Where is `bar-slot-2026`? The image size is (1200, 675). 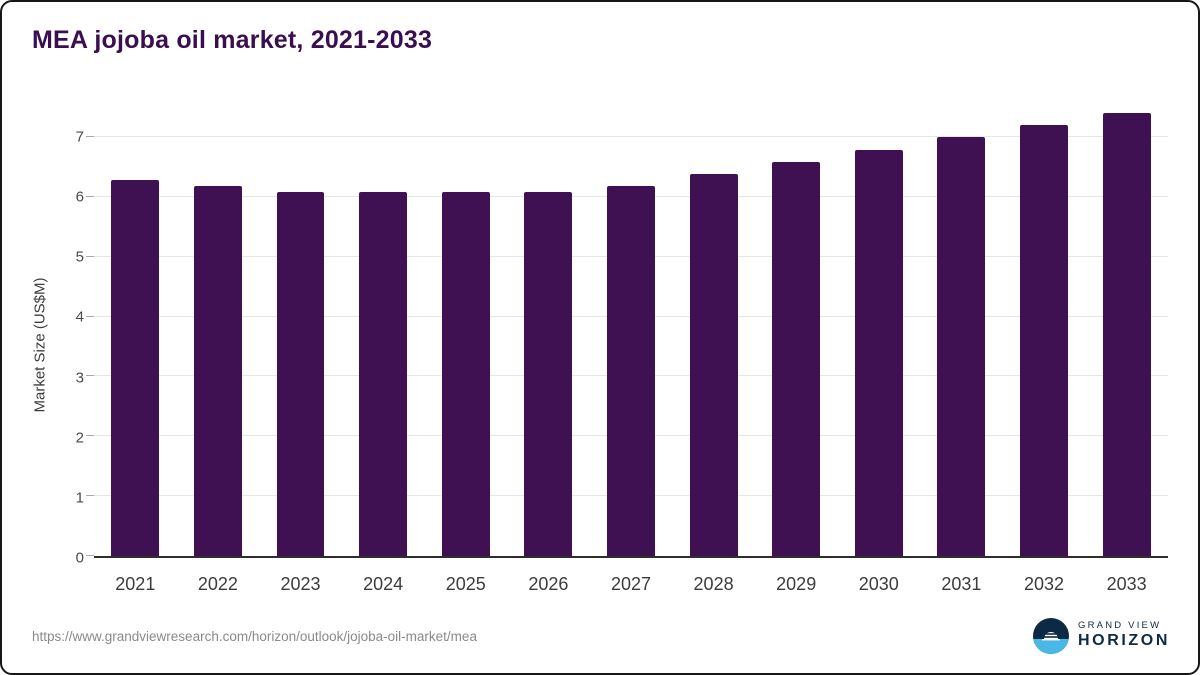 bar-slot-2026 is located at coordinates (548, 331).